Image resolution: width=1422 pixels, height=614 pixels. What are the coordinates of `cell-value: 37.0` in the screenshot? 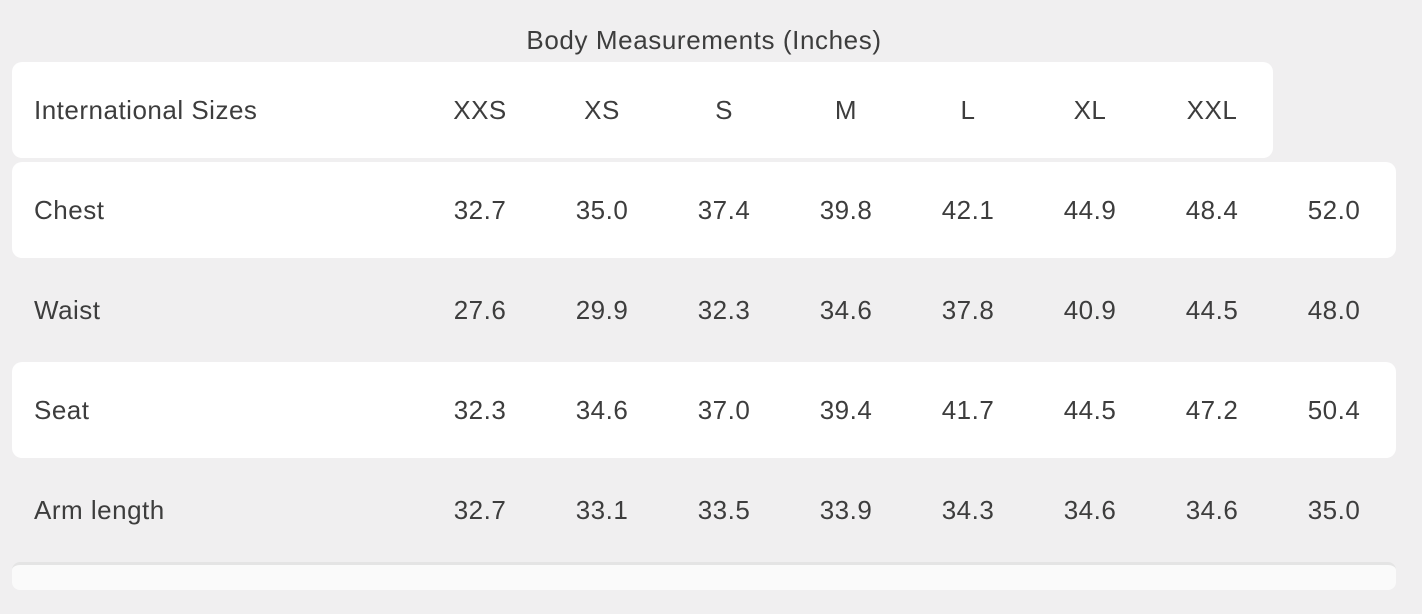 It's located at (724, 409).